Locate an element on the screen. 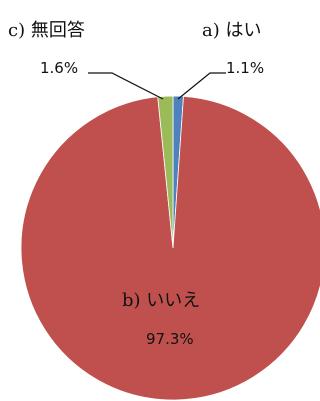 The image size is (320, 401). slice-name-label-b: b) いいえ is located at coordinates (161, 300).